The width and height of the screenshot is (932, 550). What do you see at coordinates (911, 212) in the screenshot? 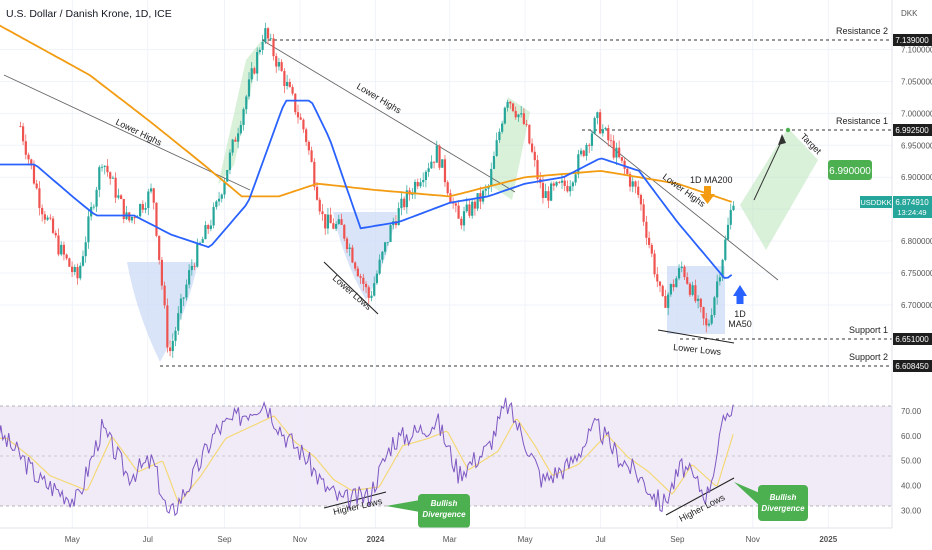
I see `countdown-value: 13:24:49` at bounding box center [911, 212].